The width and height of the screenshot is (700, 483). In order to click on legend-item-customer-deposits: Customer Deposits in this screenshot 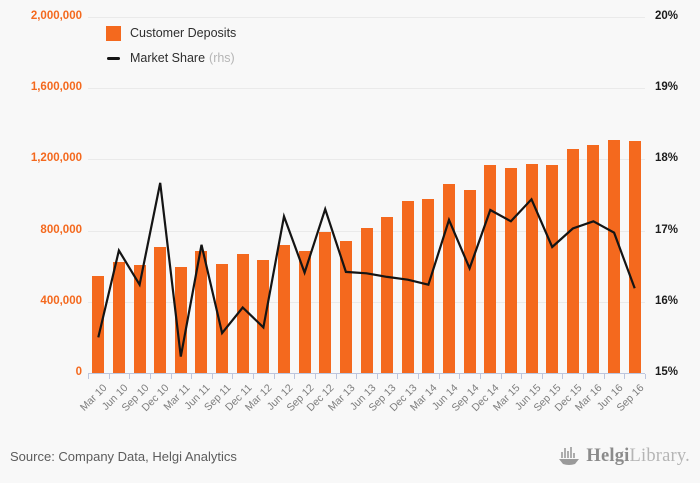, I will do `click(171, 33)`.